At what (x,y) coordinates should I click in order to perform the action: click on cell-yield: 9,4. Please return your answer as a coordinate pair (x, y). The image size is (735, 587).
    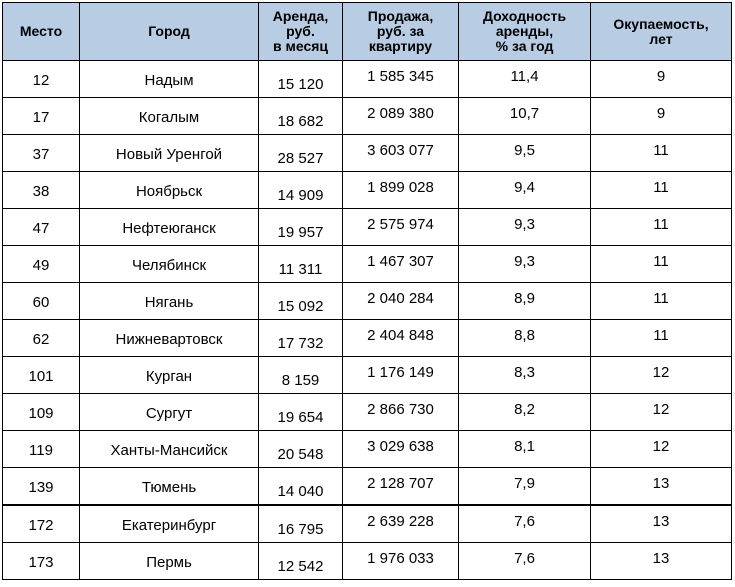
    Looking at the image, I should click on (524, 190).